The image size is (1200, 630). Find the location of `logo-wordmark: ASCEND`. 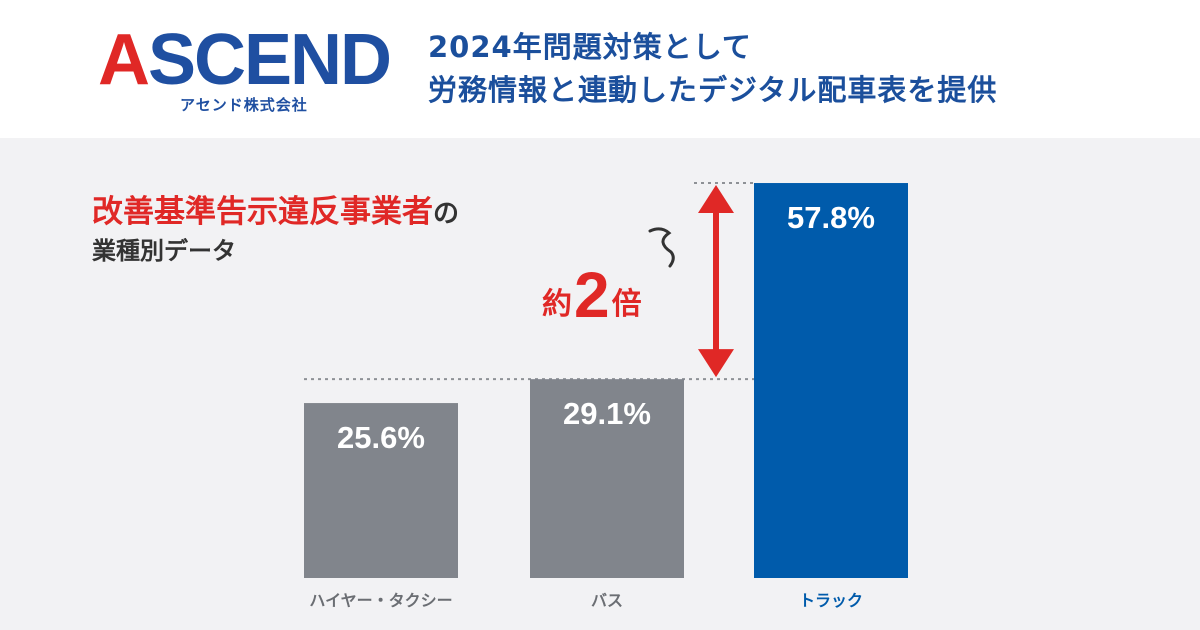

logo-wordmark: ASCEND is located at coordinates (245, 60).